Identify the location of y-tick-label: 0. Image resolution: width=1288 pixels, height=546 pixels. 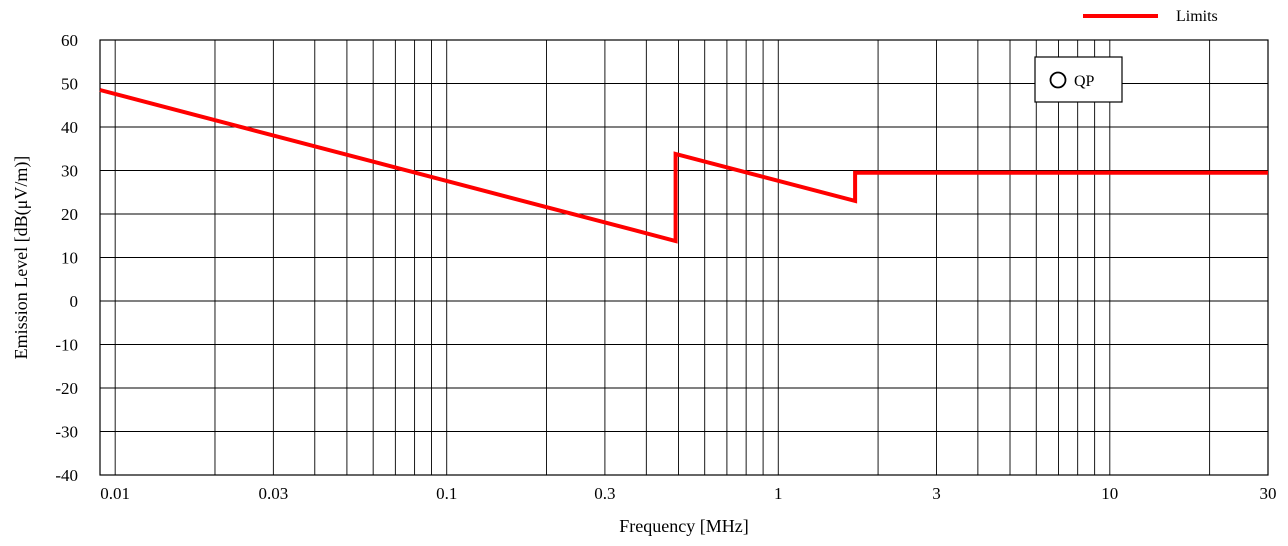
(74, 301).